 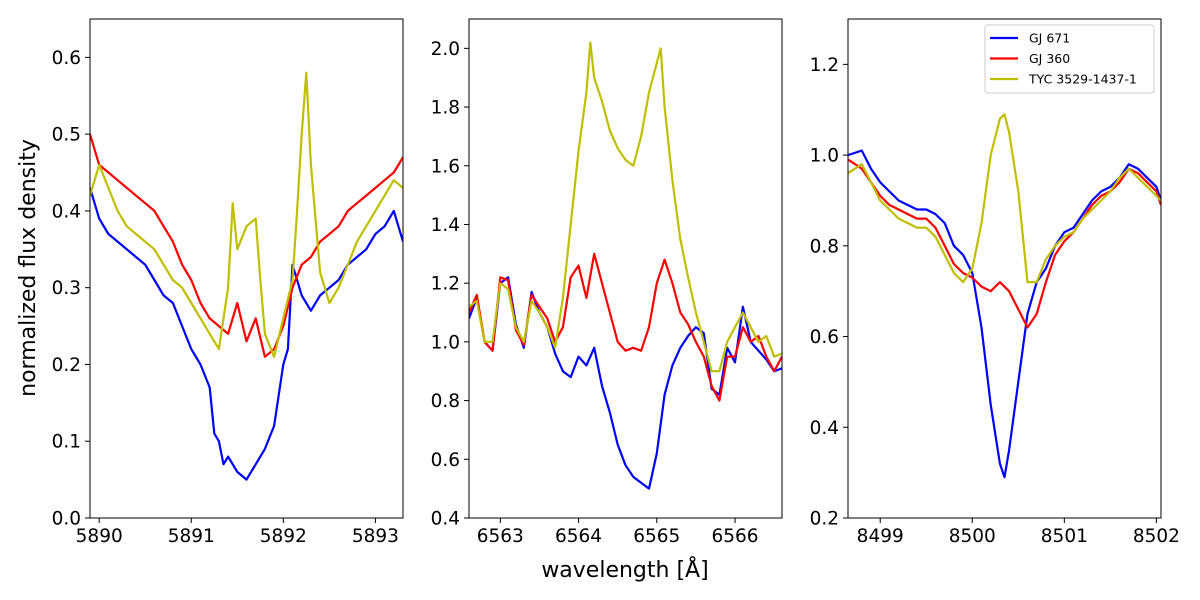 What do you see at coordinates (99, 536) in the screenshot?
I see `x-tick-label: 5890` at bounding box center [99, 536].